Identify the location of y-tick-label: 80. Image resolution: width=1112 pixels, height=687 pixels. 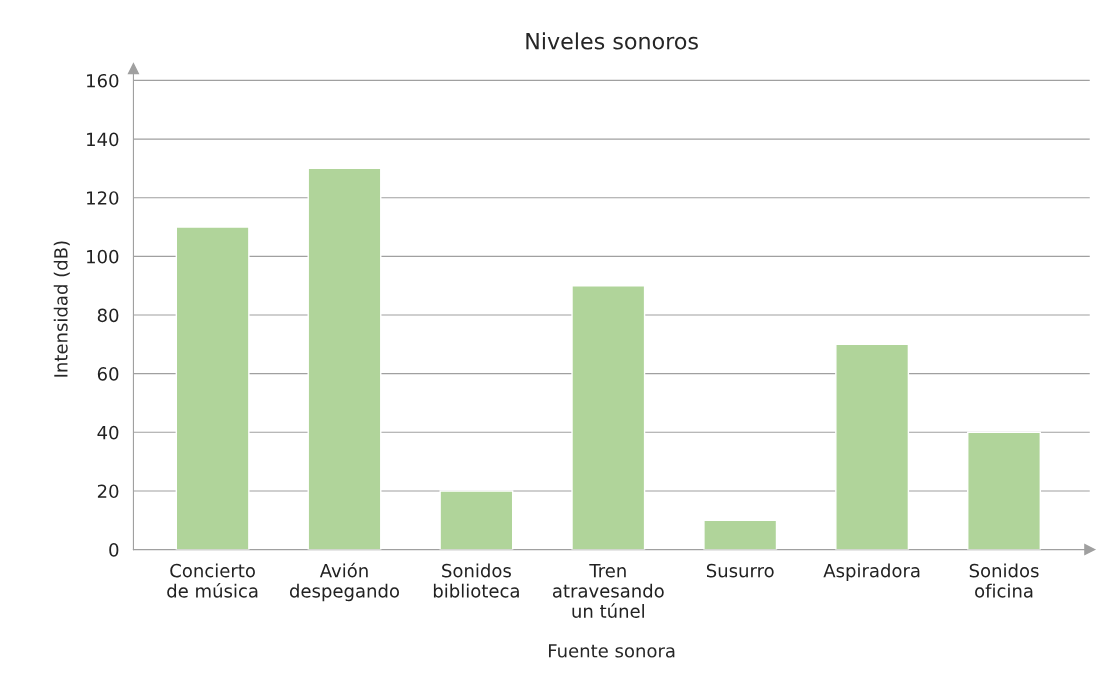
(108, 315).